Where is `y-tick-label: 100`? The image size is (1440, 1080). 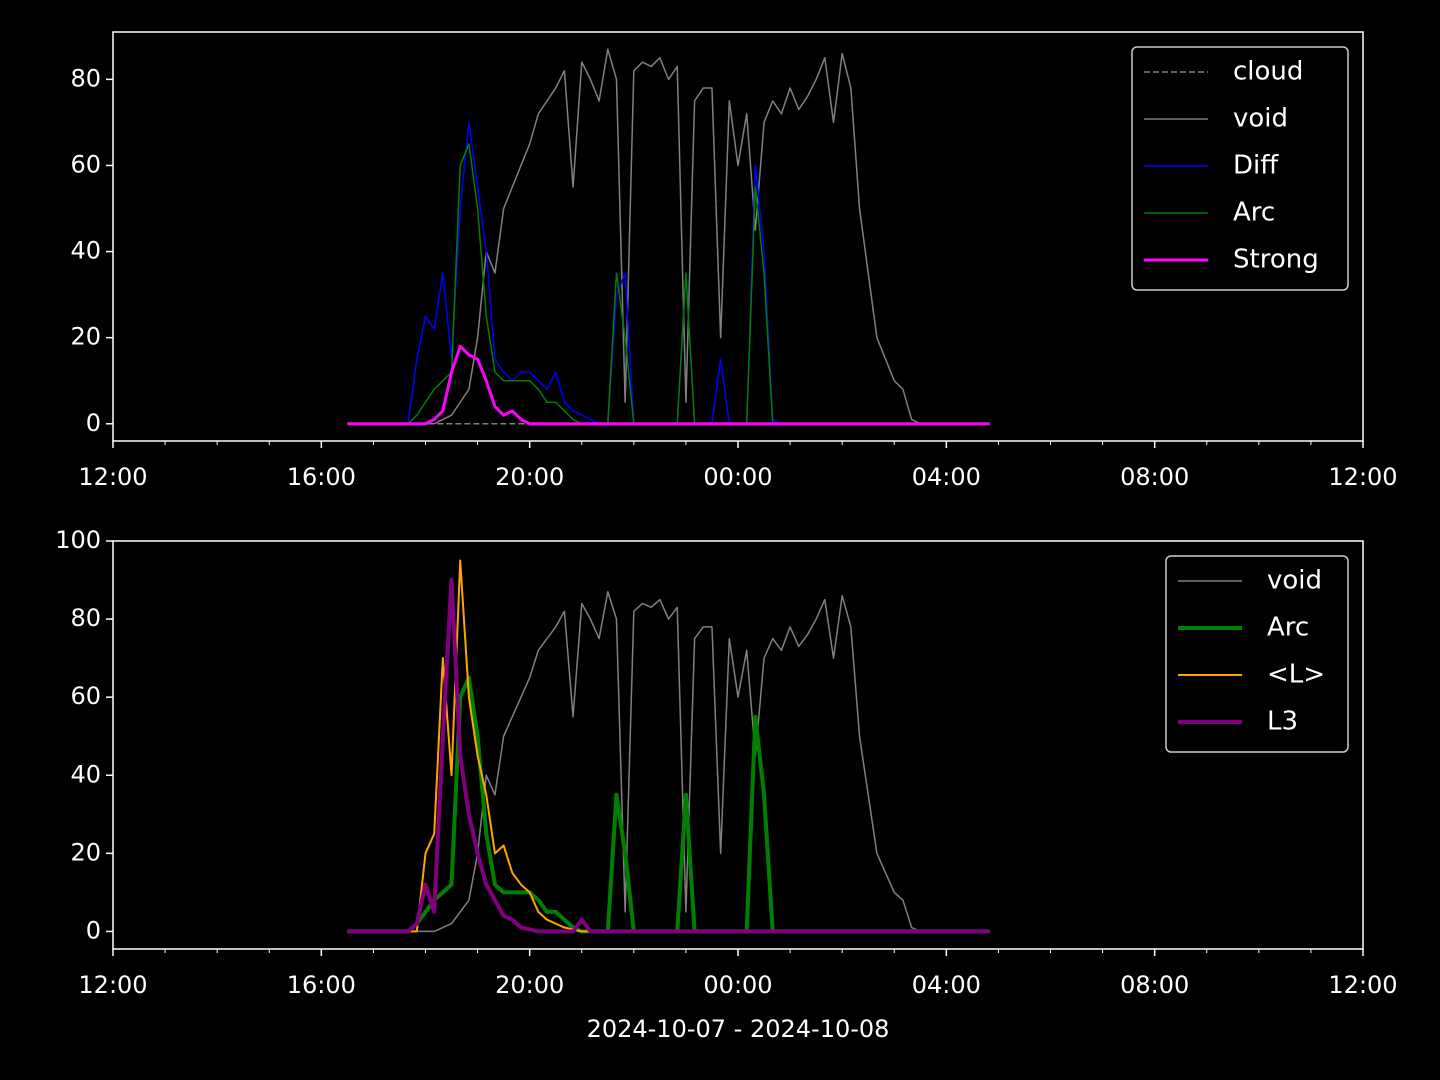 y-tick-label: 100 is located at coordinates (78, 540).